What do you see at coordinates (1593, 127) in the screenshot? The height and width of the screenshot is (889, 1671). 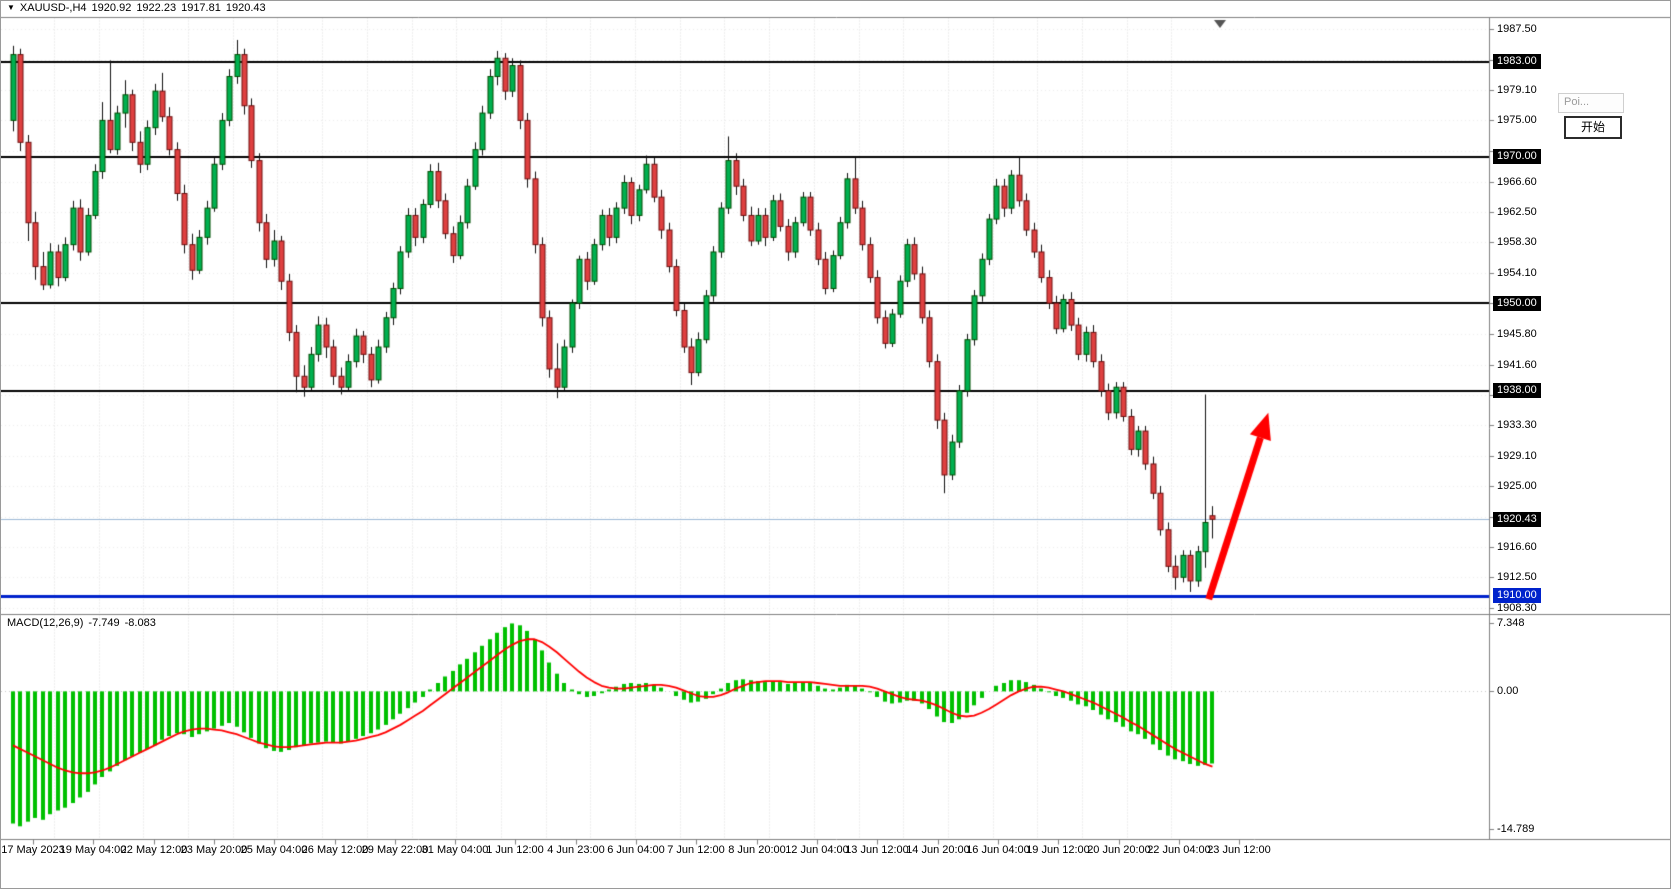 I see `start-button: 开始` at bounding box center [1593, 127].